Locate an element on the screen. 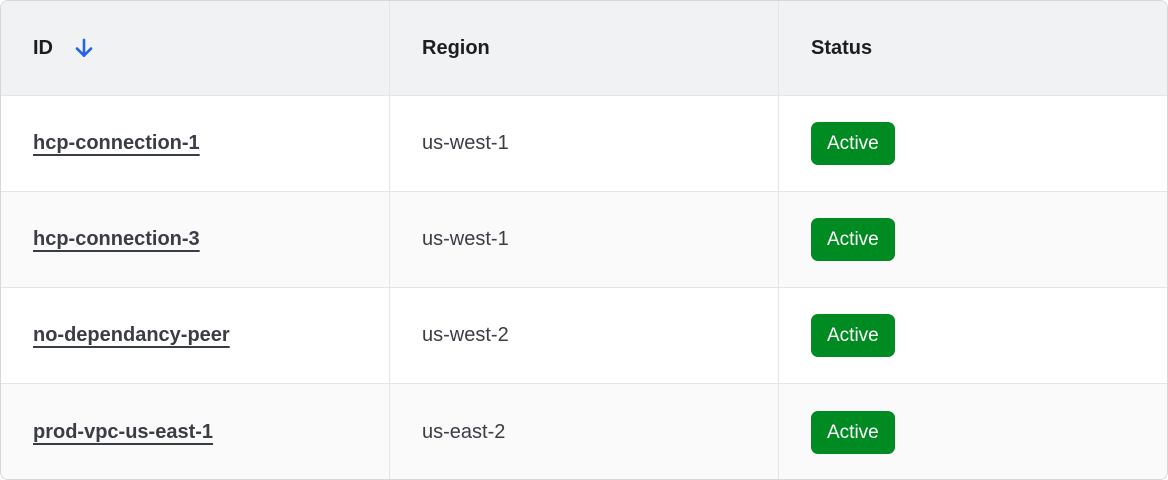 This screenshot has height=480, width=1168. column-header-status: Status is located at coordinates (973, 48).